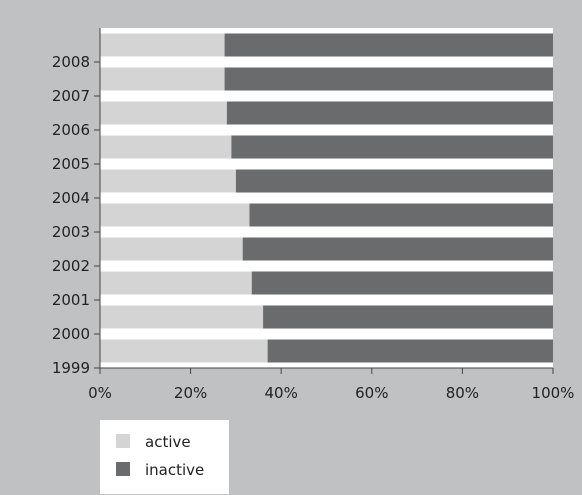  What do you see at coordinates (163, 113) in the screenshot?
I see `bar-active-2006` at bounding box center [163, 113].